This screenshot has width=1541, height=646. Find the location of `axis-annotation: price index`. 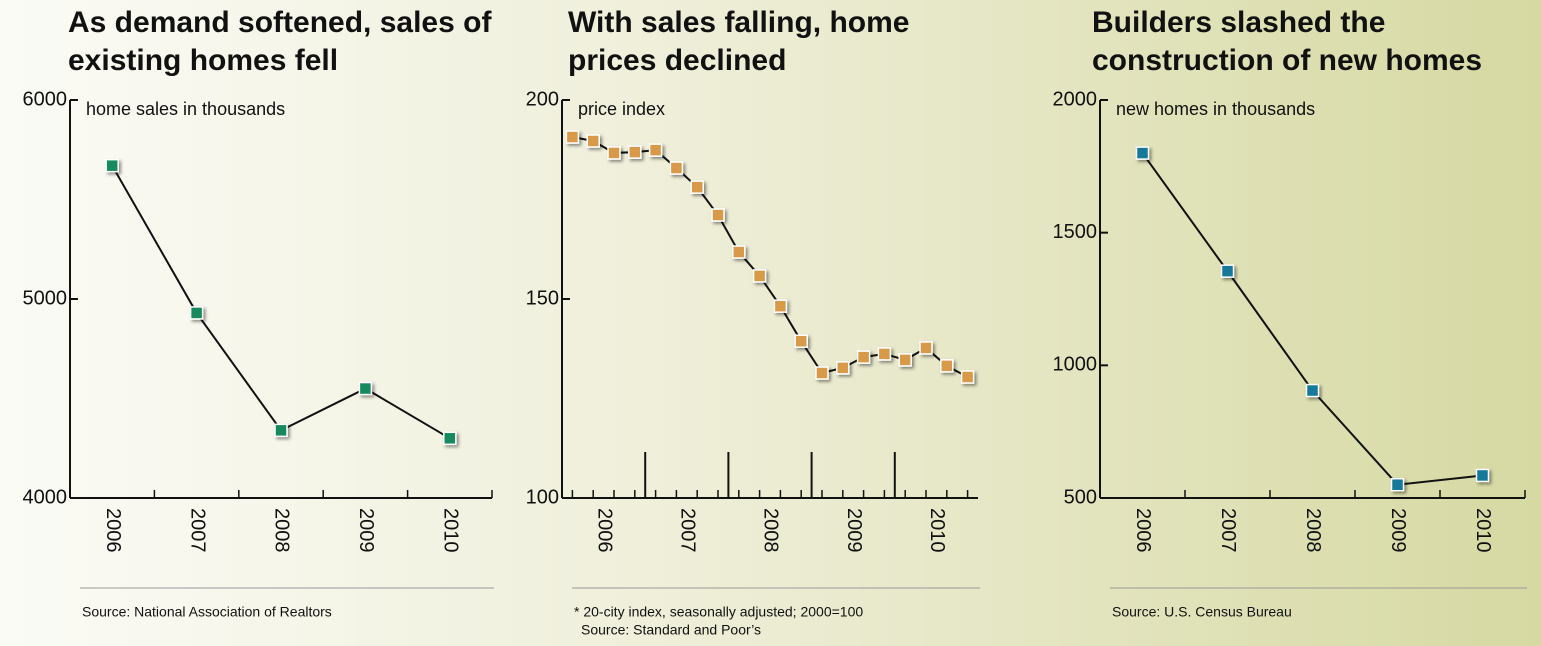

axis-annotation: price index is located at coordinates (621, 109).